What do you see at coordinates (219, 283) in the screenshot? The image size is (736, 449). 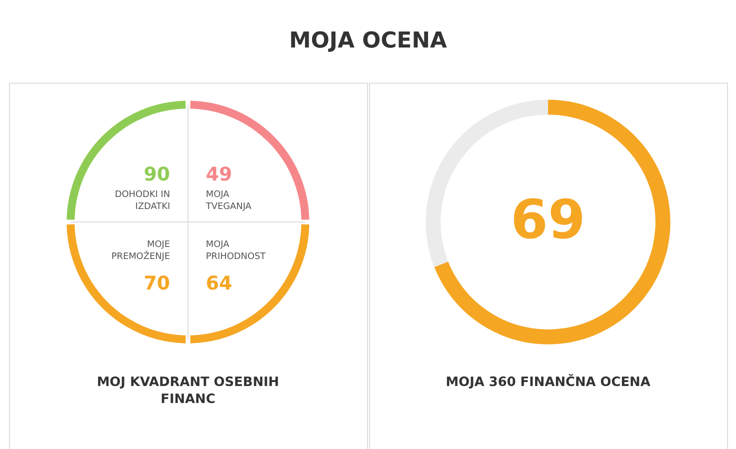 I see `data-label: 64` at bounding box center [219, 283].